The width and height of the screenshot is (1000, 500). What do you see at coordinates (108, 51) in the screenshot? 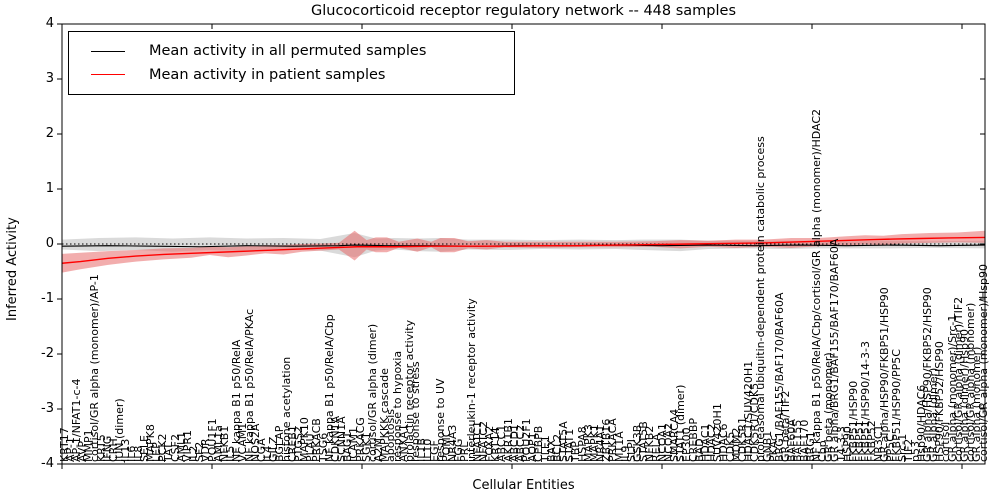
I see `permuted-line-swatch` at bounding box center [108, 51].